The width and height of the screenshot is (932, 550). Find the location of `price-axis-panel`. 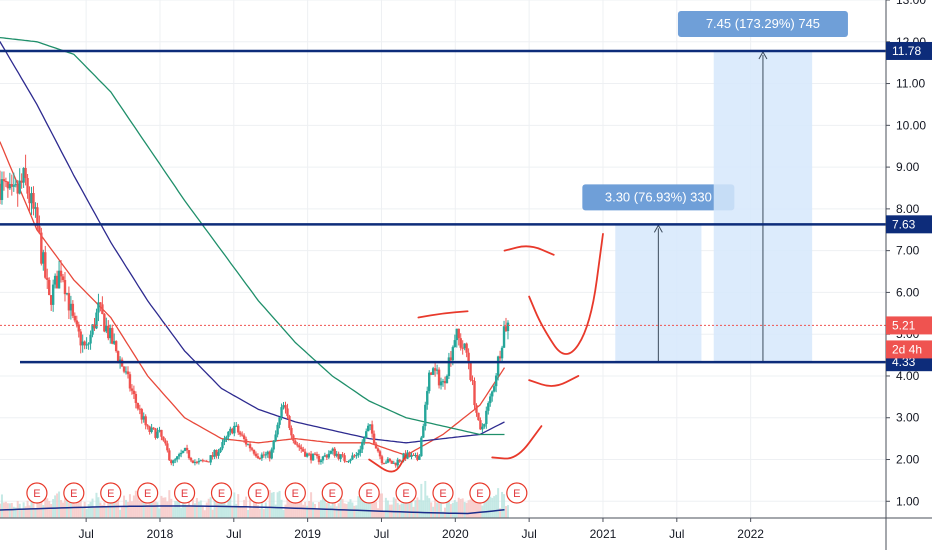

price-axis-panel is located at coordinates (909, 275).